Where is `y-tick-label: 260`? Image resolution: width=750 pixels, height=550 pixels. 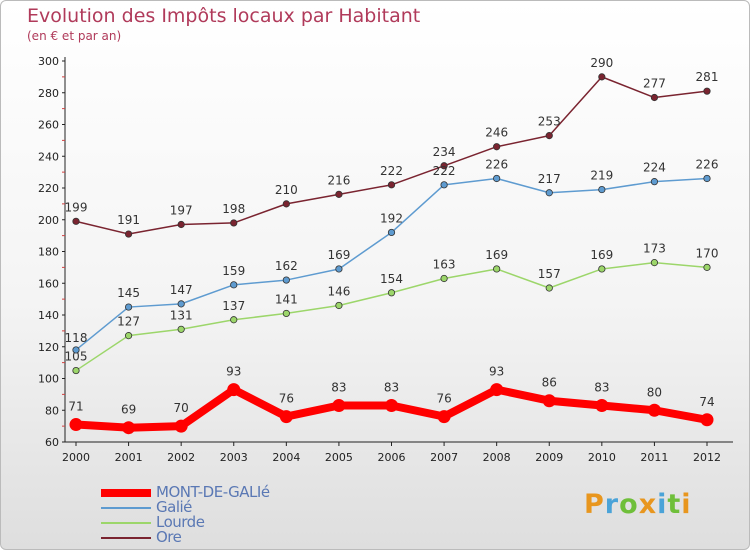 y-tick-label: 260 is located at coordinates (48, 125).